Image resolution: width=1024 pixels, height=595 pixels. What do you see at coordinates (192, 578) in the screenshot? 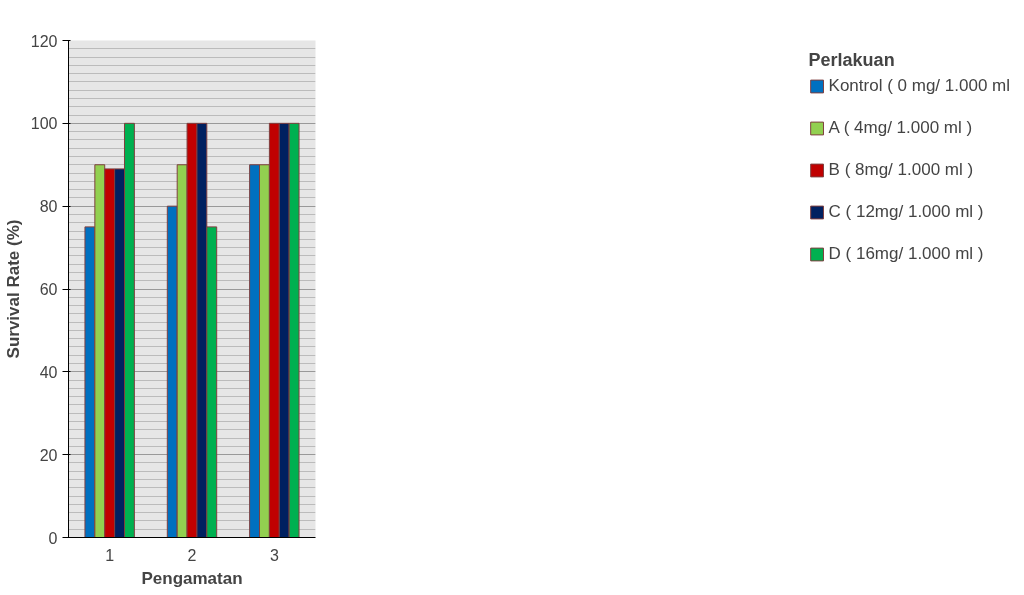
I see `x-axis-title: Pengamatan` at bounding box center [192, 578].